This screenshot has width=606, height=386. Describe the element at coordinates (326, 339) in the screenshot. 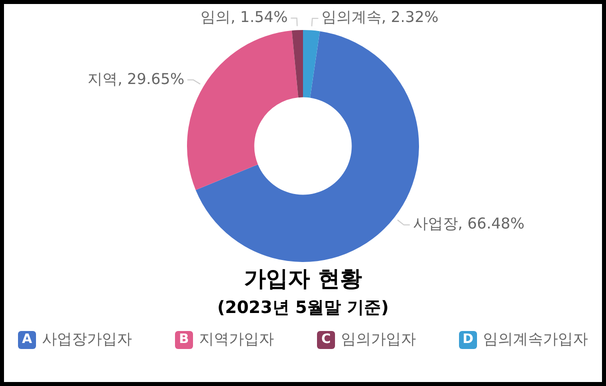

I see `text: C` at that location.